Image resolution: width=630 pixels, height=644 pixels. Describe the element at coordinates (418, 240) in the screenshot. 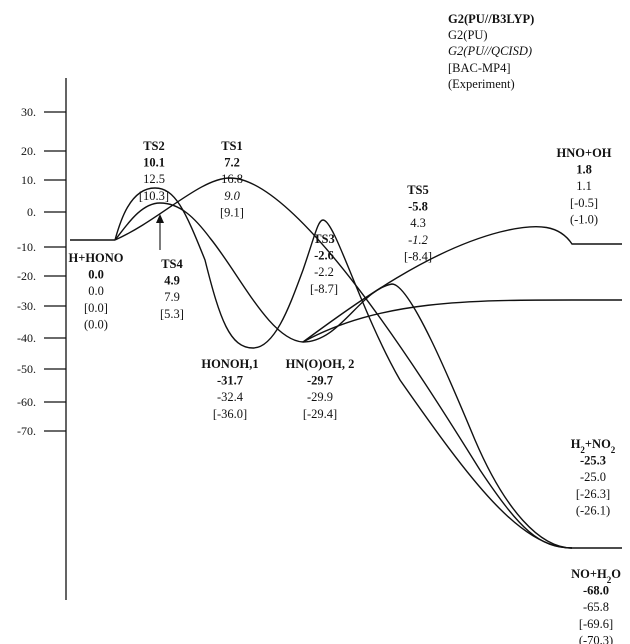

I see `species-value: -1.2` at that location.